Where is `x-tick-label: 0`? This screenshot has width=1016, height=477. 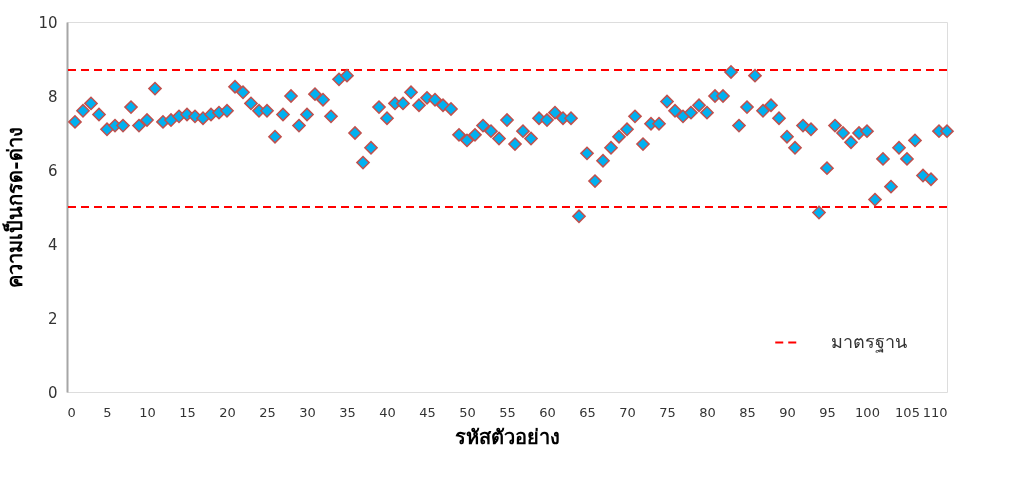
x-tick-label: 0 is located at coordinates (71, 412).